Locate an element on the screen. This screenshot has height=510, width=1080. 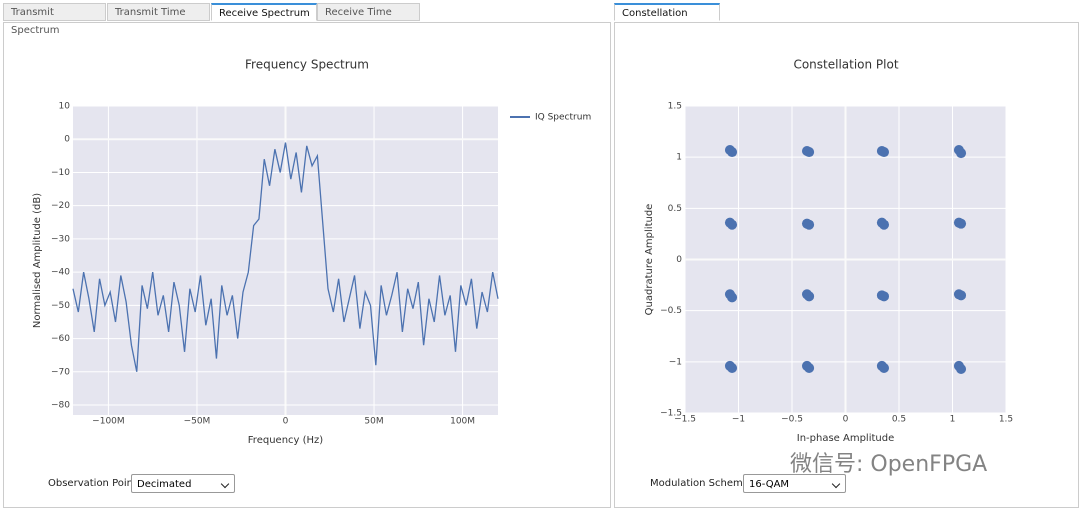
x-tick-label: −0.5 is located at coordinates (792, 420).